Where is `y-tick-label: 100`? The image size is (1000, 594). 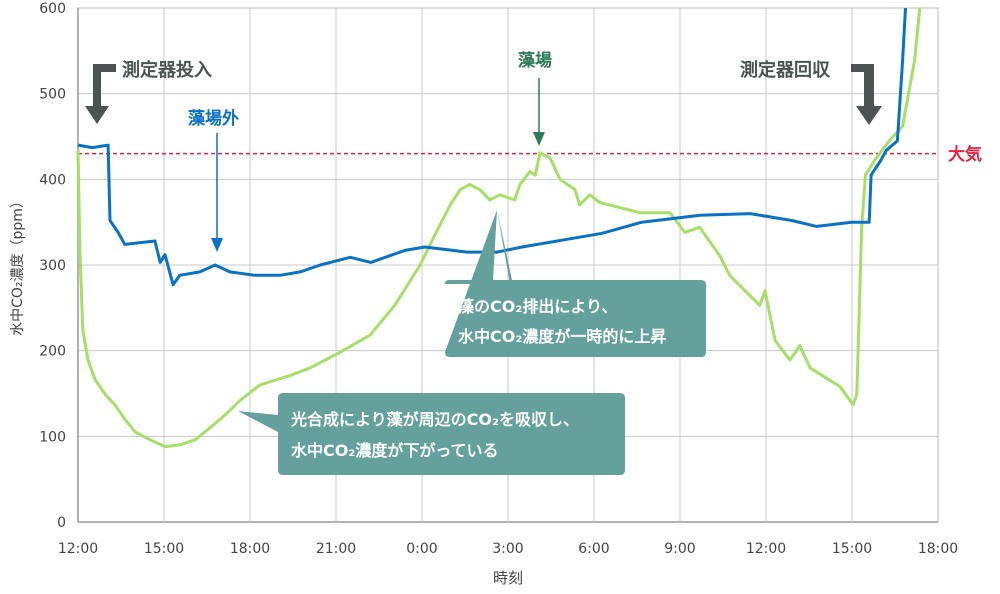 y-tick-label: 100 is located at coordinates (52, 437).